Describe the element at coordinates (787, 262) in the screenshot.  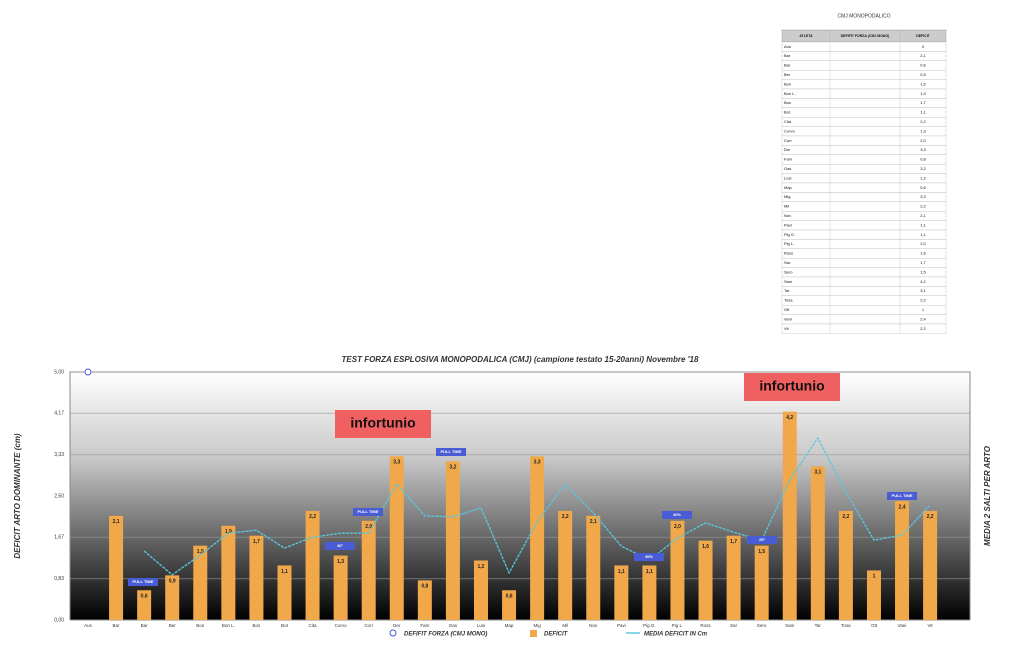
I see `table-cell: Sar` at that location.